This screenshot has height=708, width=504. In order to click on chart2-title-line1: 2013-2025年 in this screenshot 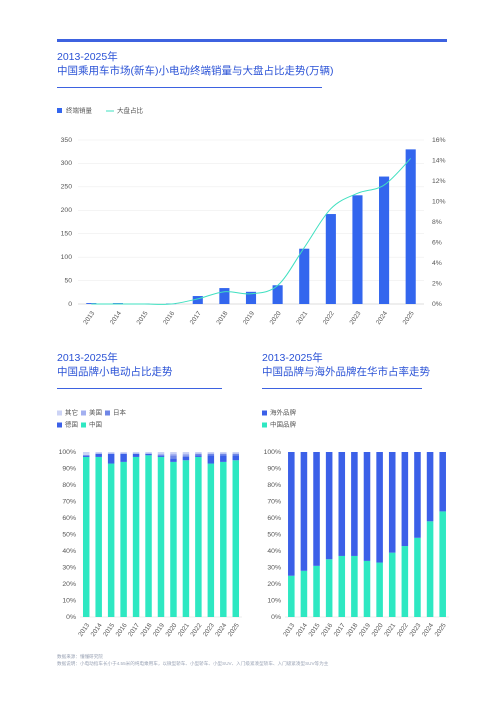, I will do `click(87, 358)`.